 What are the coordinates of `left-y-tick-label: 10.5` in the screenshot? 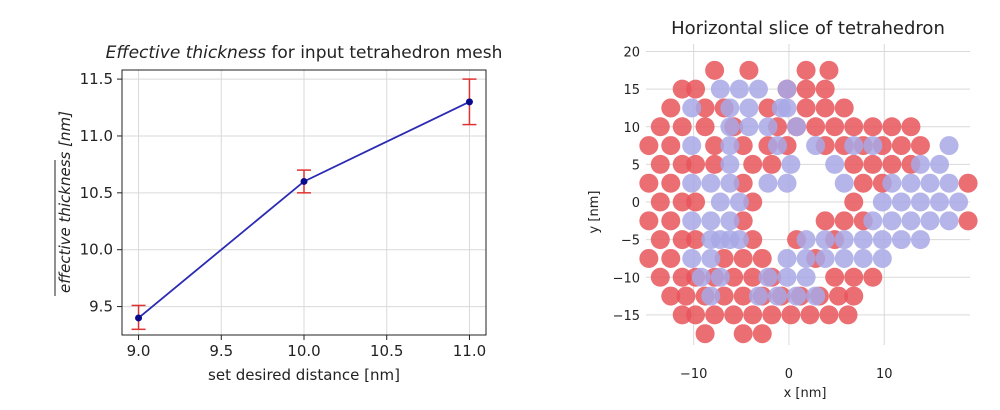 It's located at (96, 193).